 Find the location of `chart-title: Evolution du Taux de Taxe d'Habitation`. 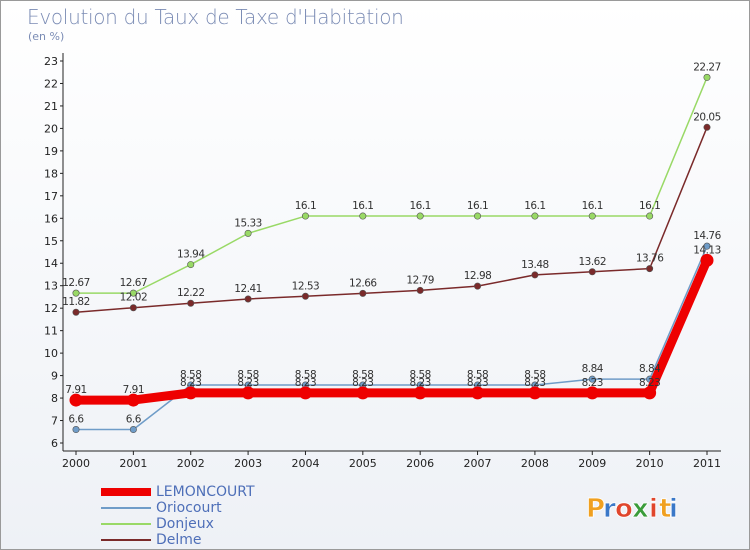

chart-title: Evolution du Taux de Taxe d'Habitation is located at coordinates (215, 17).